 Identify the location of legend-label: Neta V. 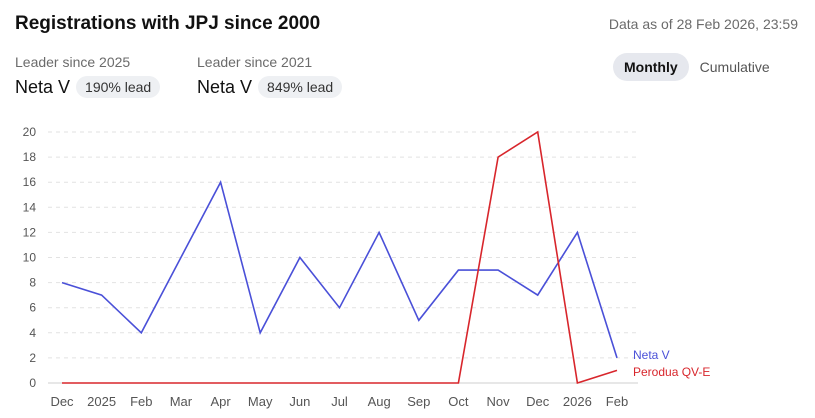
(651, 355).